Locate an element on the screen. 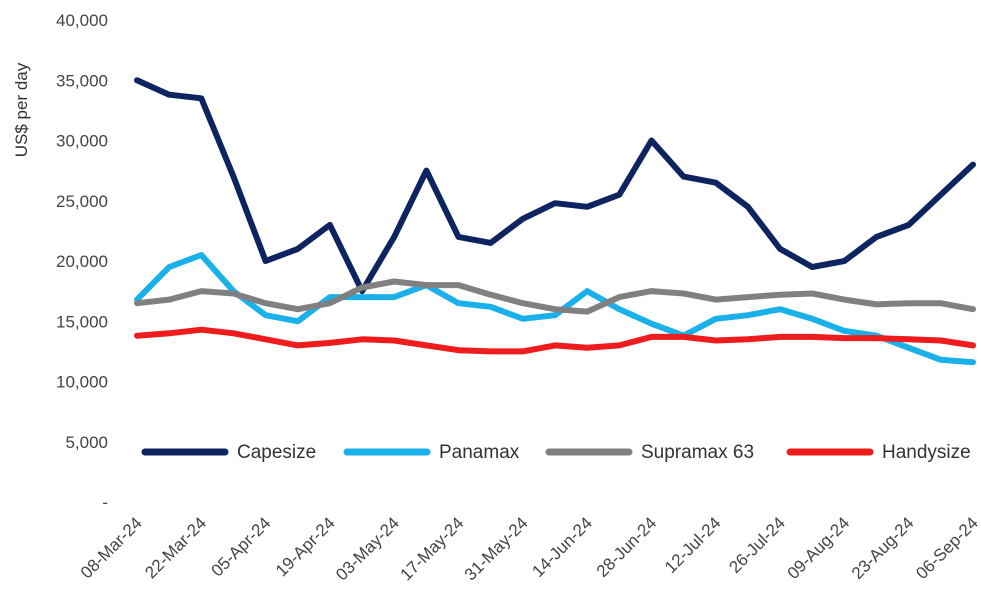  x-tick-label: 12-Jul-24 is located at coordinates (693, 545).